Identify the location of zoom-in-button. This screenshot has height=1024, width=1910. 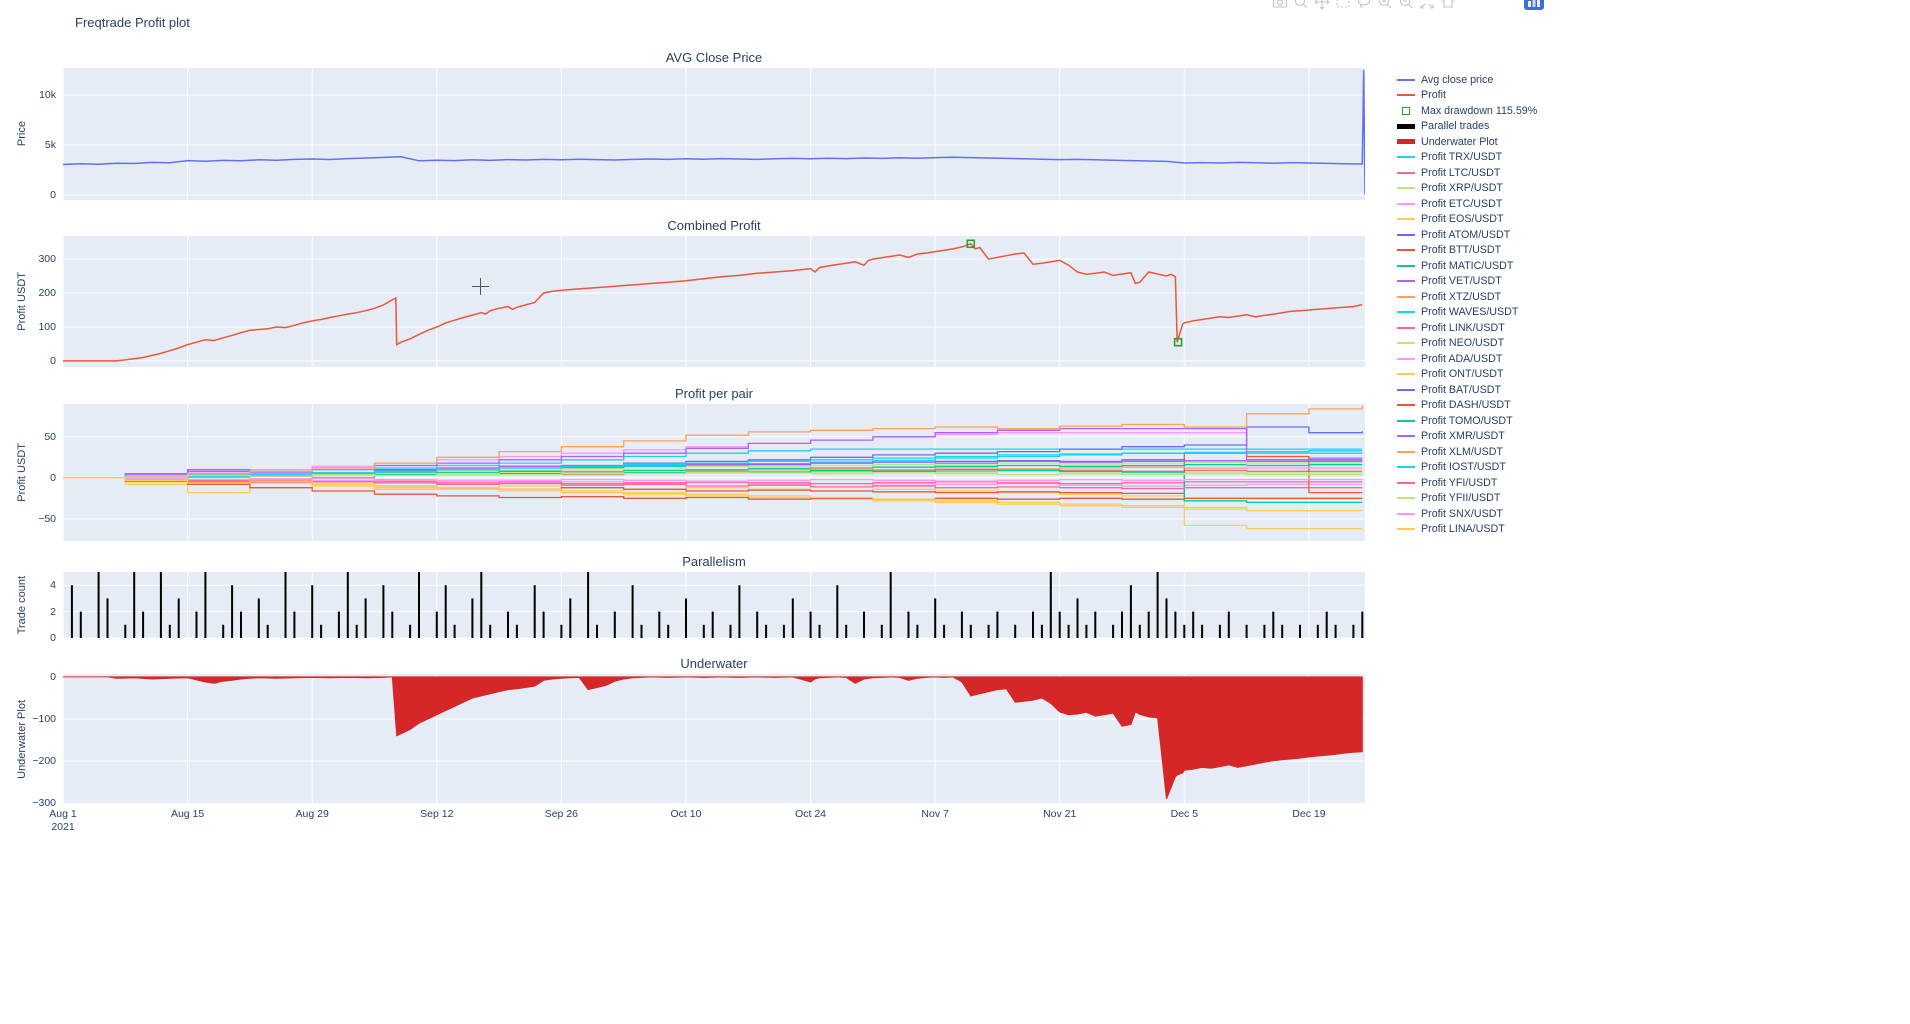
(1385, 5).